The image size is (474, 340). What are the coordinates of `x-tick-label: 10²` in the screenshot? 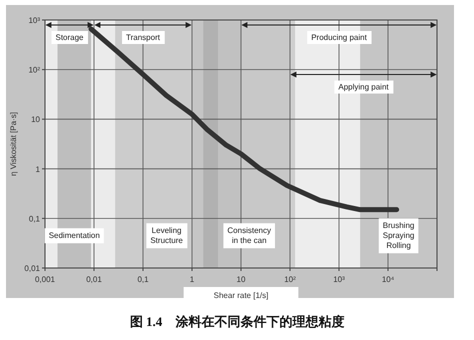 It's located at (290, 279).